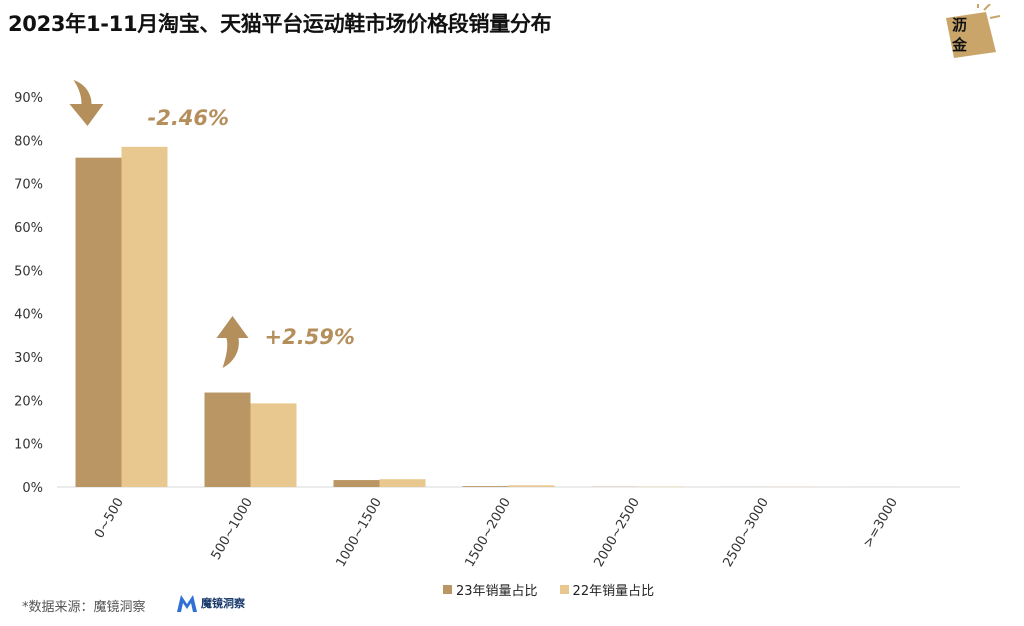 The image size is (1024, 626). What do you see at coordinates (28, 98) in the screenshot?
I see `y-tick-label: 90%` at bounding box center [28, 98].